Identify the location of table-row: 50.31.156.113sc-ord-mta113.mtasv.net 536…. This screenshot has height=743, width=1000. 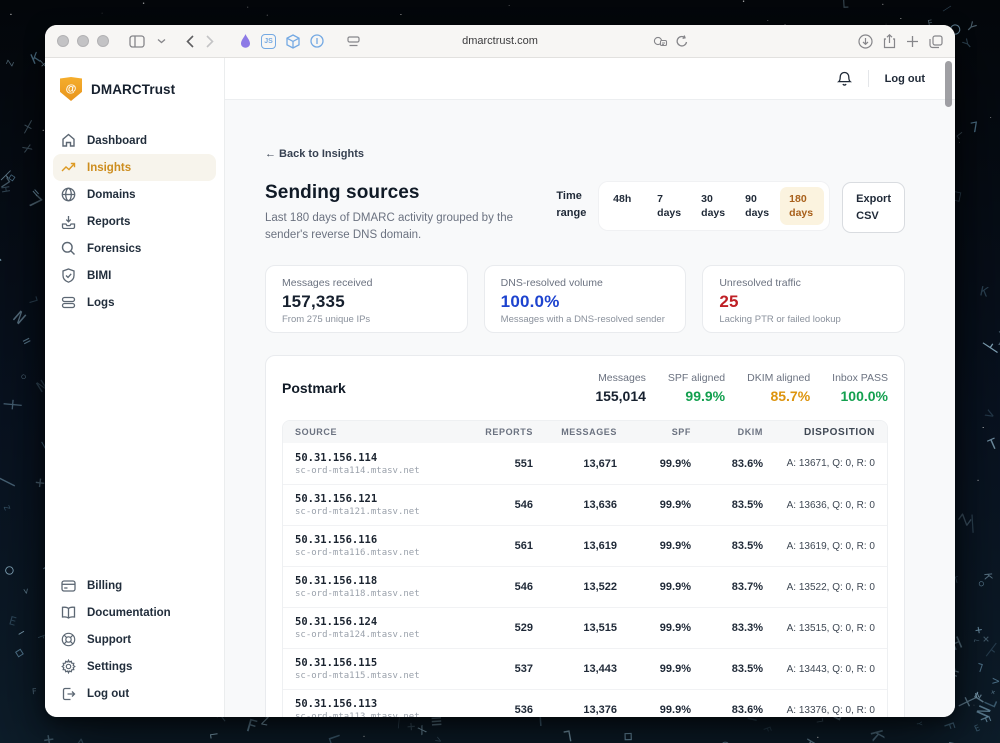
(585, 703).